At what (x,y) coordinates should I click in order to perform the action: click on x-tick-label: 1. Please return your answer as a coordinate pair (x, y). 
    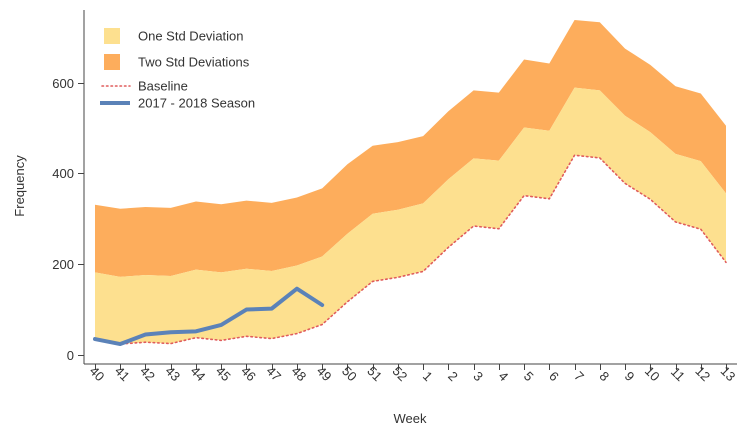
    Looking at the image, I should click on (428, 376).